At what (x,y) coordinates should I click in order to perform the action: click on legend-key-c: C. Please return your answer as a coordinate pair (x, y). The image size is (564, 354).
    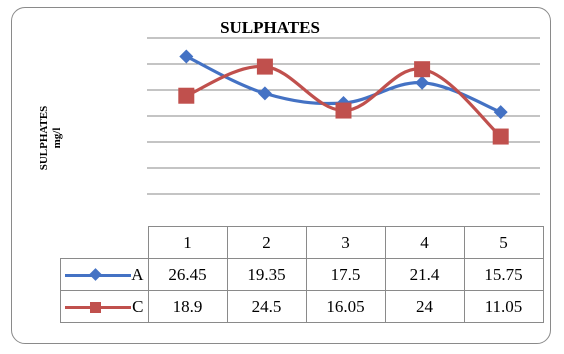
    Looking at the image, I should click on (104, 306).